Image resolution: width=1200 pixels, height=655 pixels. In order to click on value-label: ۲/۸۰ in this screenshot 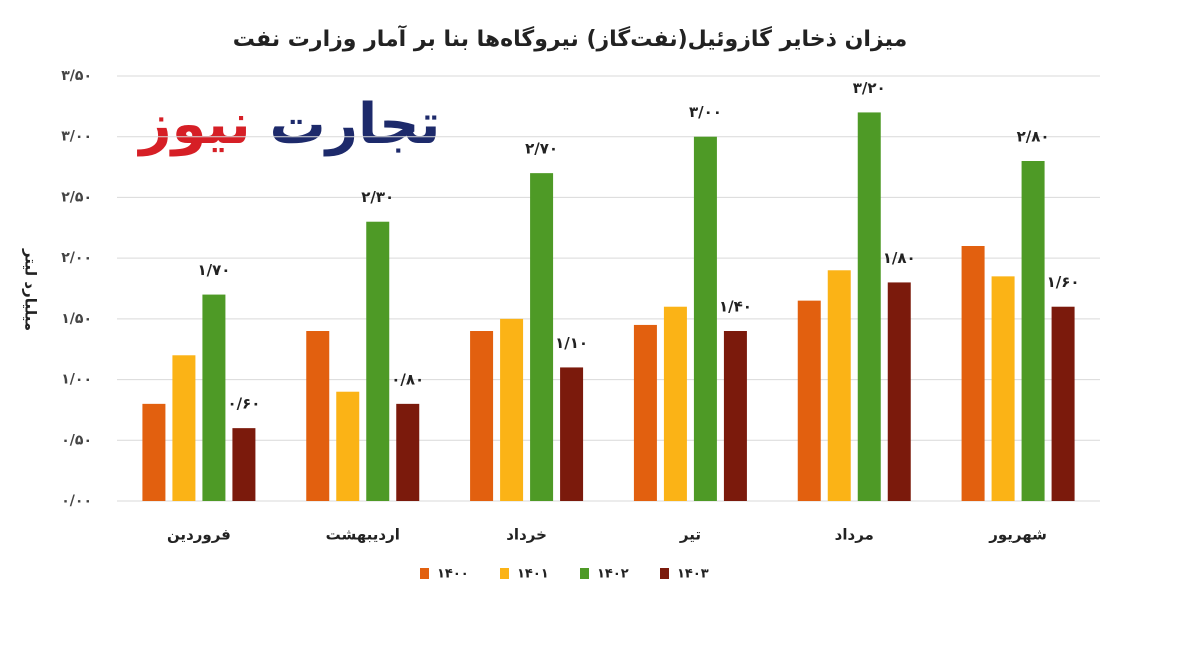, I will do `click(1033, 137)`.